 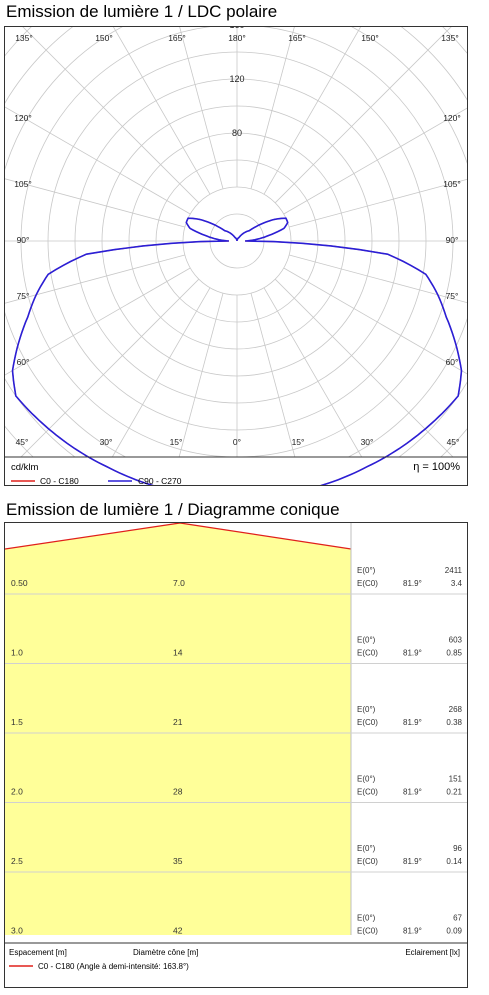 What do you see at coordinates (452, 118) in the screenshot?
I see `angle-label-right: 120°` at bounding box center [452, 118].